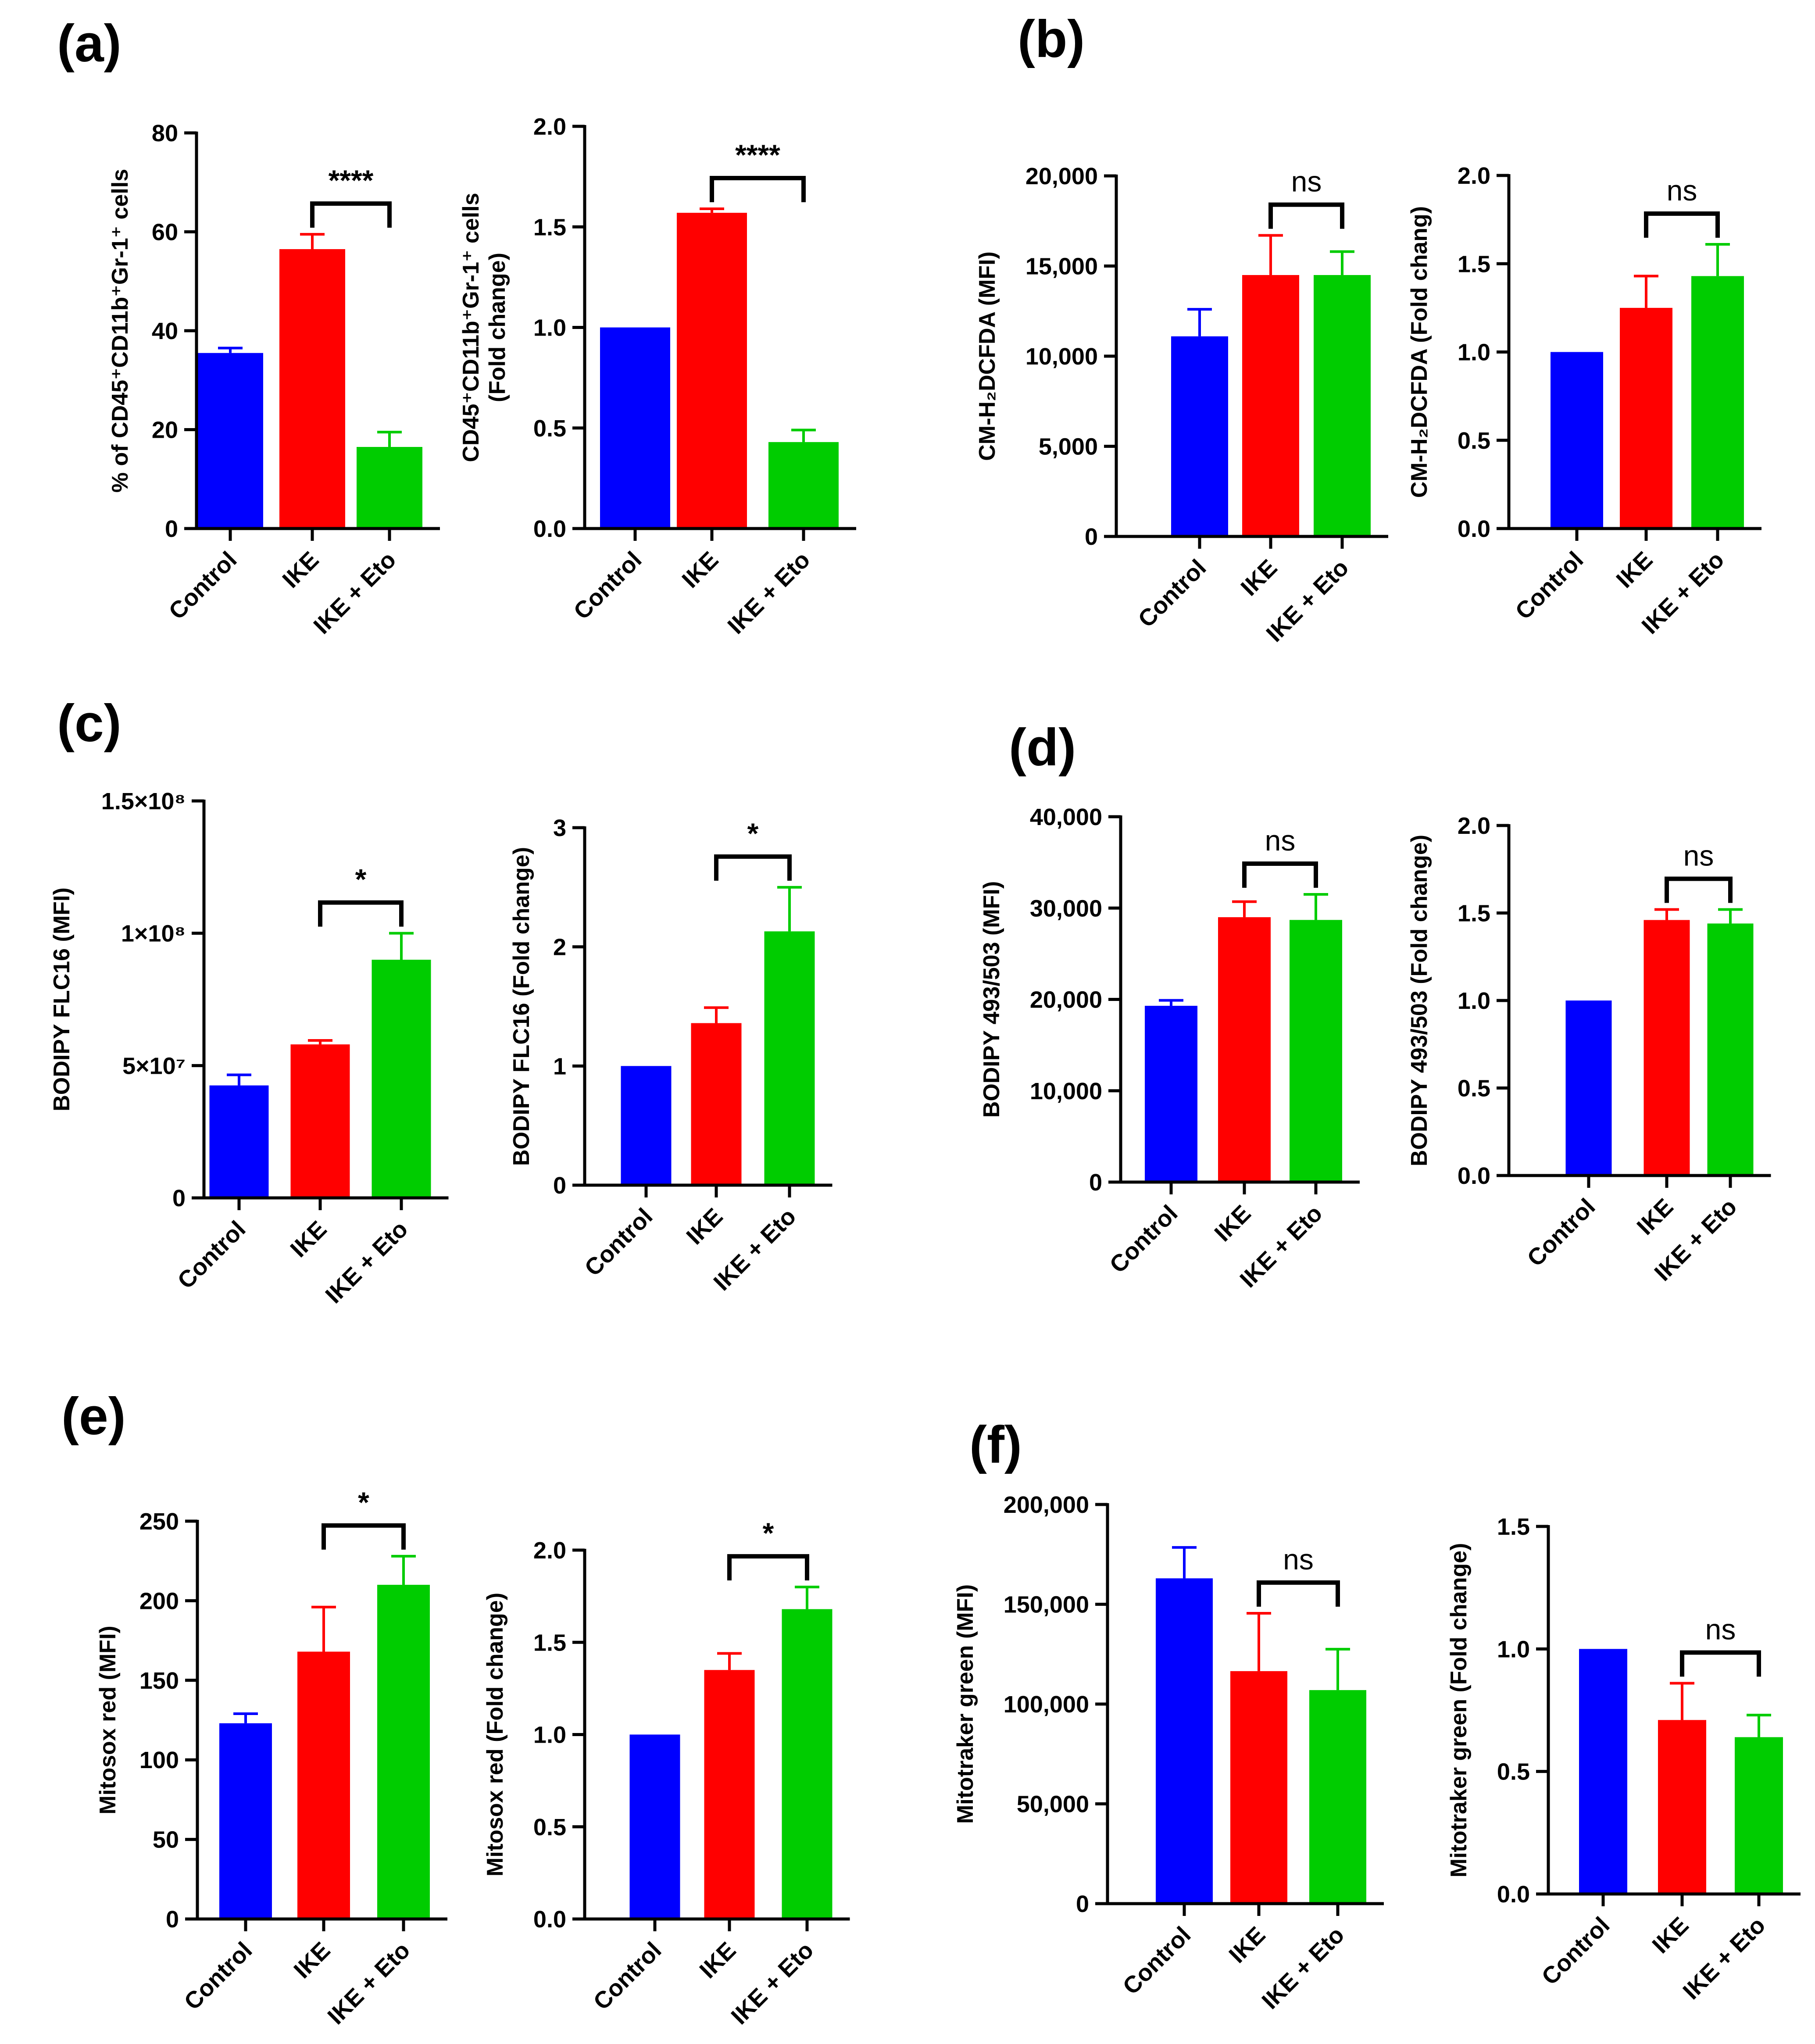 This screenshot has height=2044, width=1815. Describe the element at coordinates (159, 1521) in the screenshot. I see `y-tick-label-e1-5: 250` at that location.